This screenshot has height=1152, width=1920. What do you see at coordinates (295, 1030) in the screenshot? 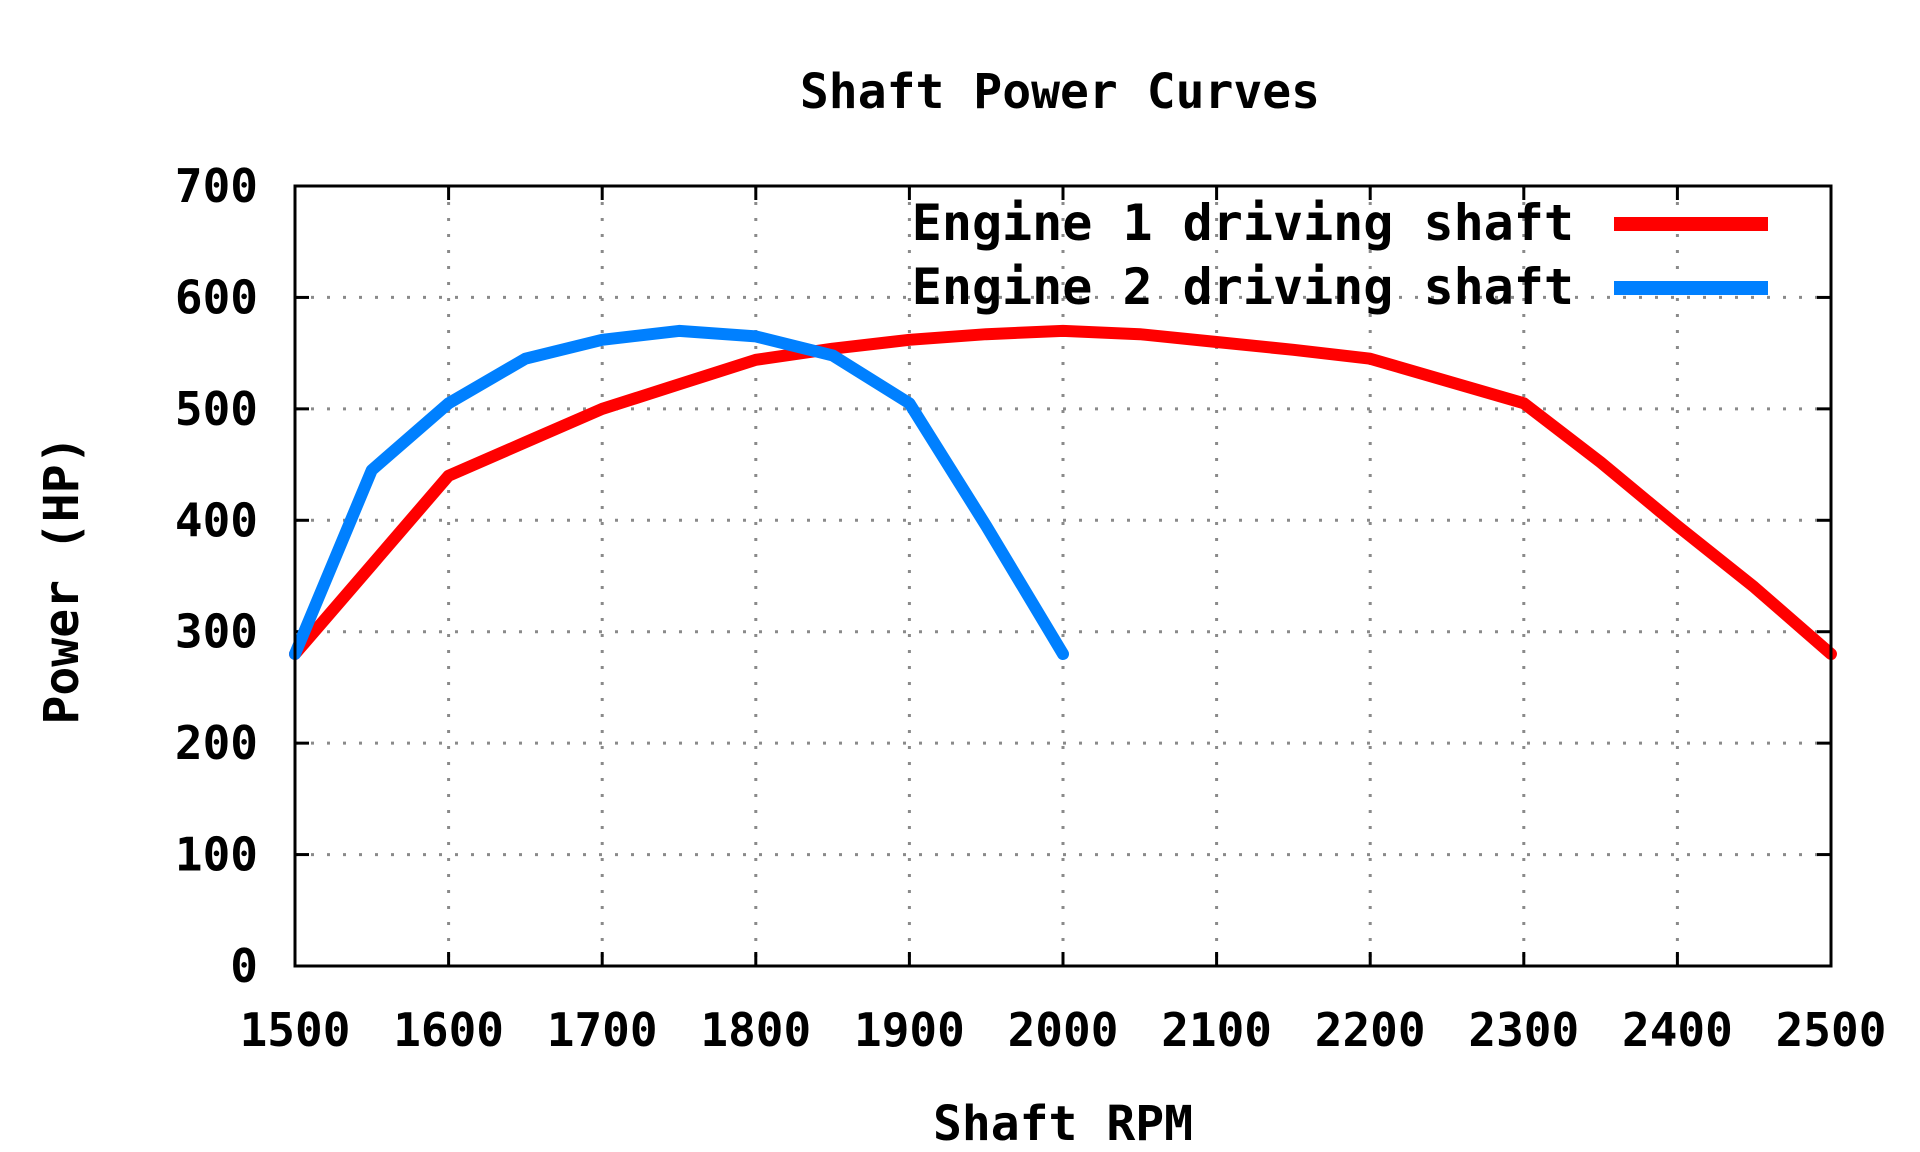
I see `x-tick-label: 1500` at bounding box center [295, 1030].